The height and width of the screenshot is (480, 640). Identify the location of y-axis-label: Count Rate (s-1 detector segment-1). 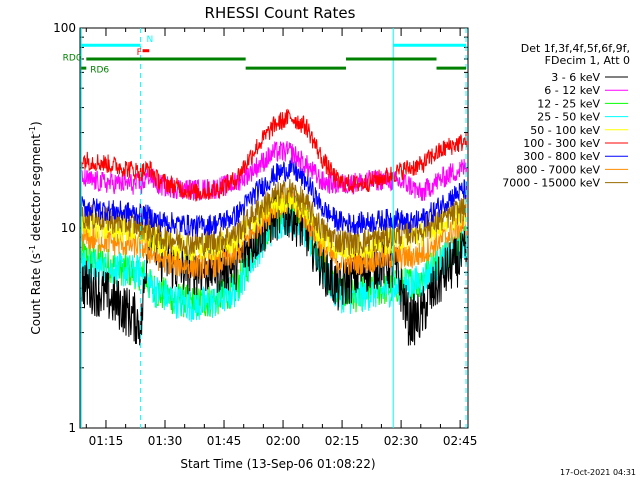
(35, 227).